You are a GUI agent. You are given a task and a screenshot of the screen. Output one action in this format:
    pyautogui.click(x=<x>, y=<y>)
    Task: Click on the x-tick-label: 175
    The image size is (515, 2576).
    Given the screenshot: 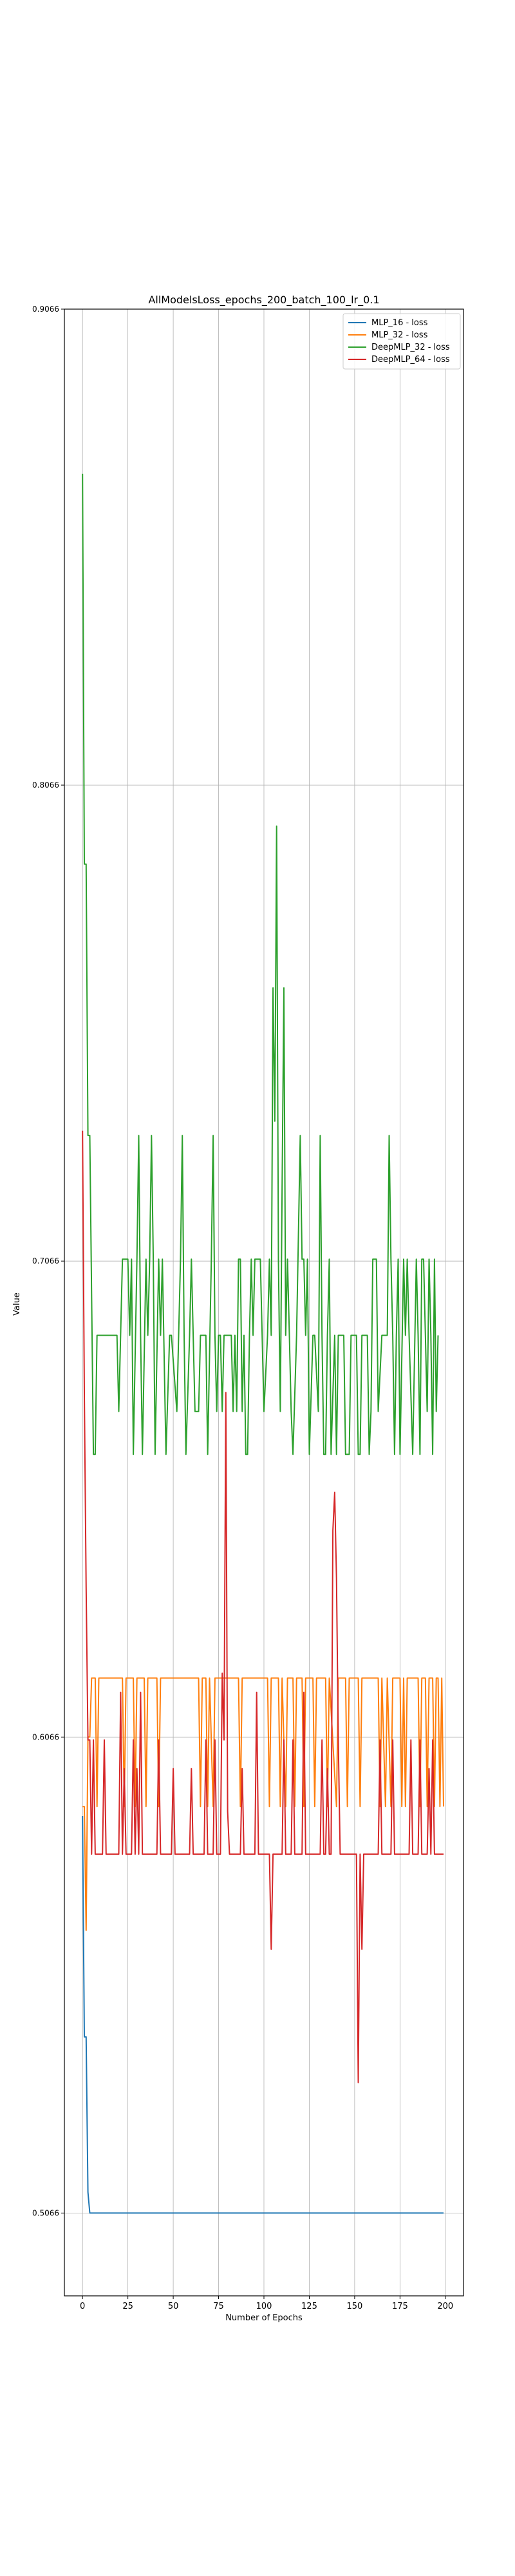 What is the action you would take?
    pyautogui.click(x=400, y=2306)
    